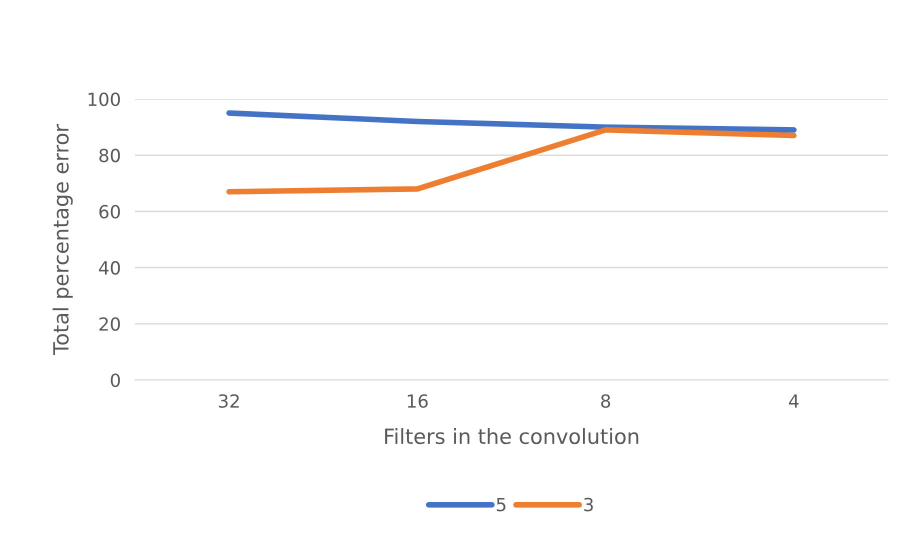 This screenshot has width=908, height=544. I want to click on y-tick-label: 80, so click(109, 155).